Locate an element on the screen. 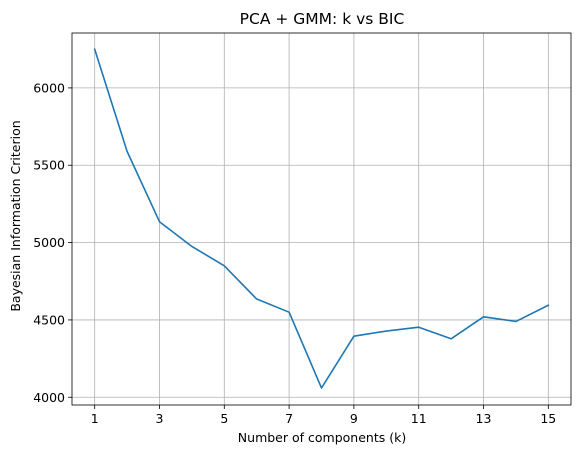 The image size is (580, 455). x-tick-label: 1 is located at coordinates (95, 418).